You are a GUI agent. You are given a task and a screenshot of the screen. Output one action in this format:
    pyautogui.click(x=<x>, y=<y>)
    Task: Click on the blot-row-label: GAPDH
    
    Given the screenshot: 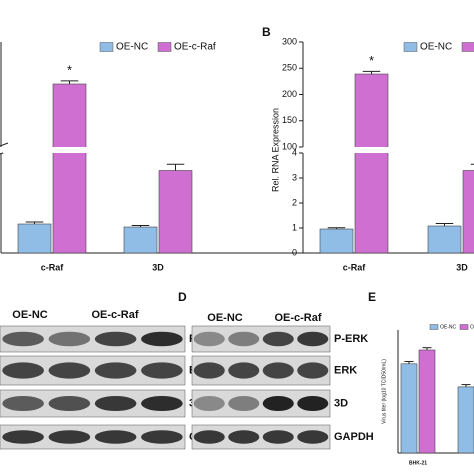 What is the action you would take?
    pyautogui.click(x=354, y=437)
    